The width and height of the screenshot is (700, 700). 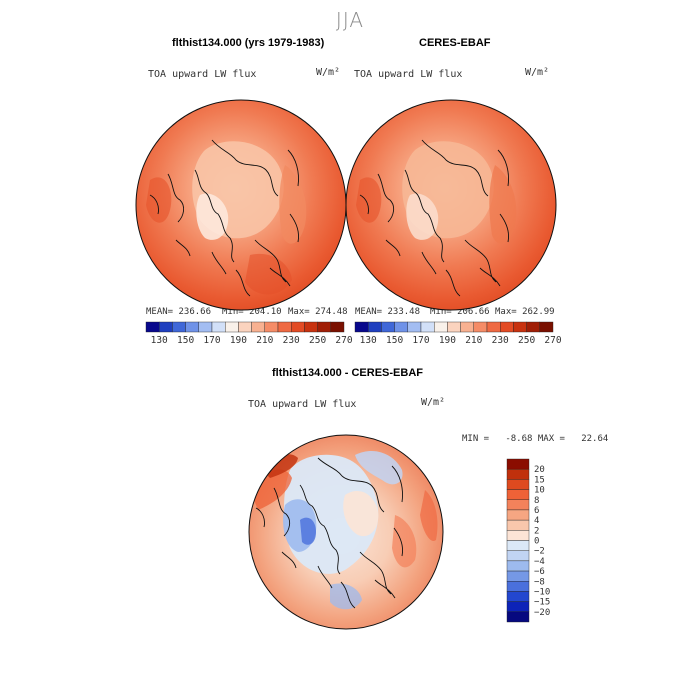 What do you see at coordinates (536, 521) in the screenshot?
I see `colorbar-tick-label: 4` at bounding box center [536, 521].